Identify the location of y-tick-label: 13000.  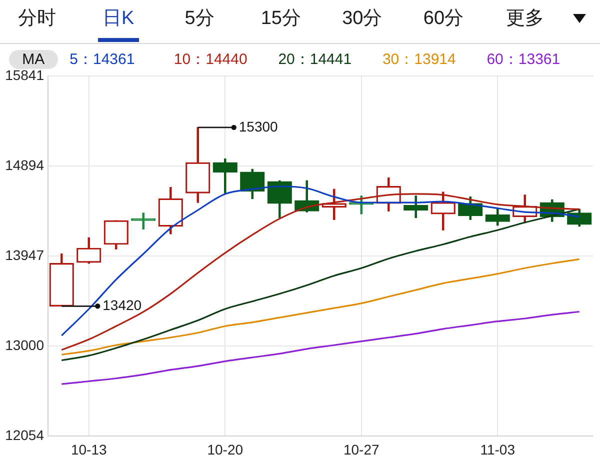
(24, 344).